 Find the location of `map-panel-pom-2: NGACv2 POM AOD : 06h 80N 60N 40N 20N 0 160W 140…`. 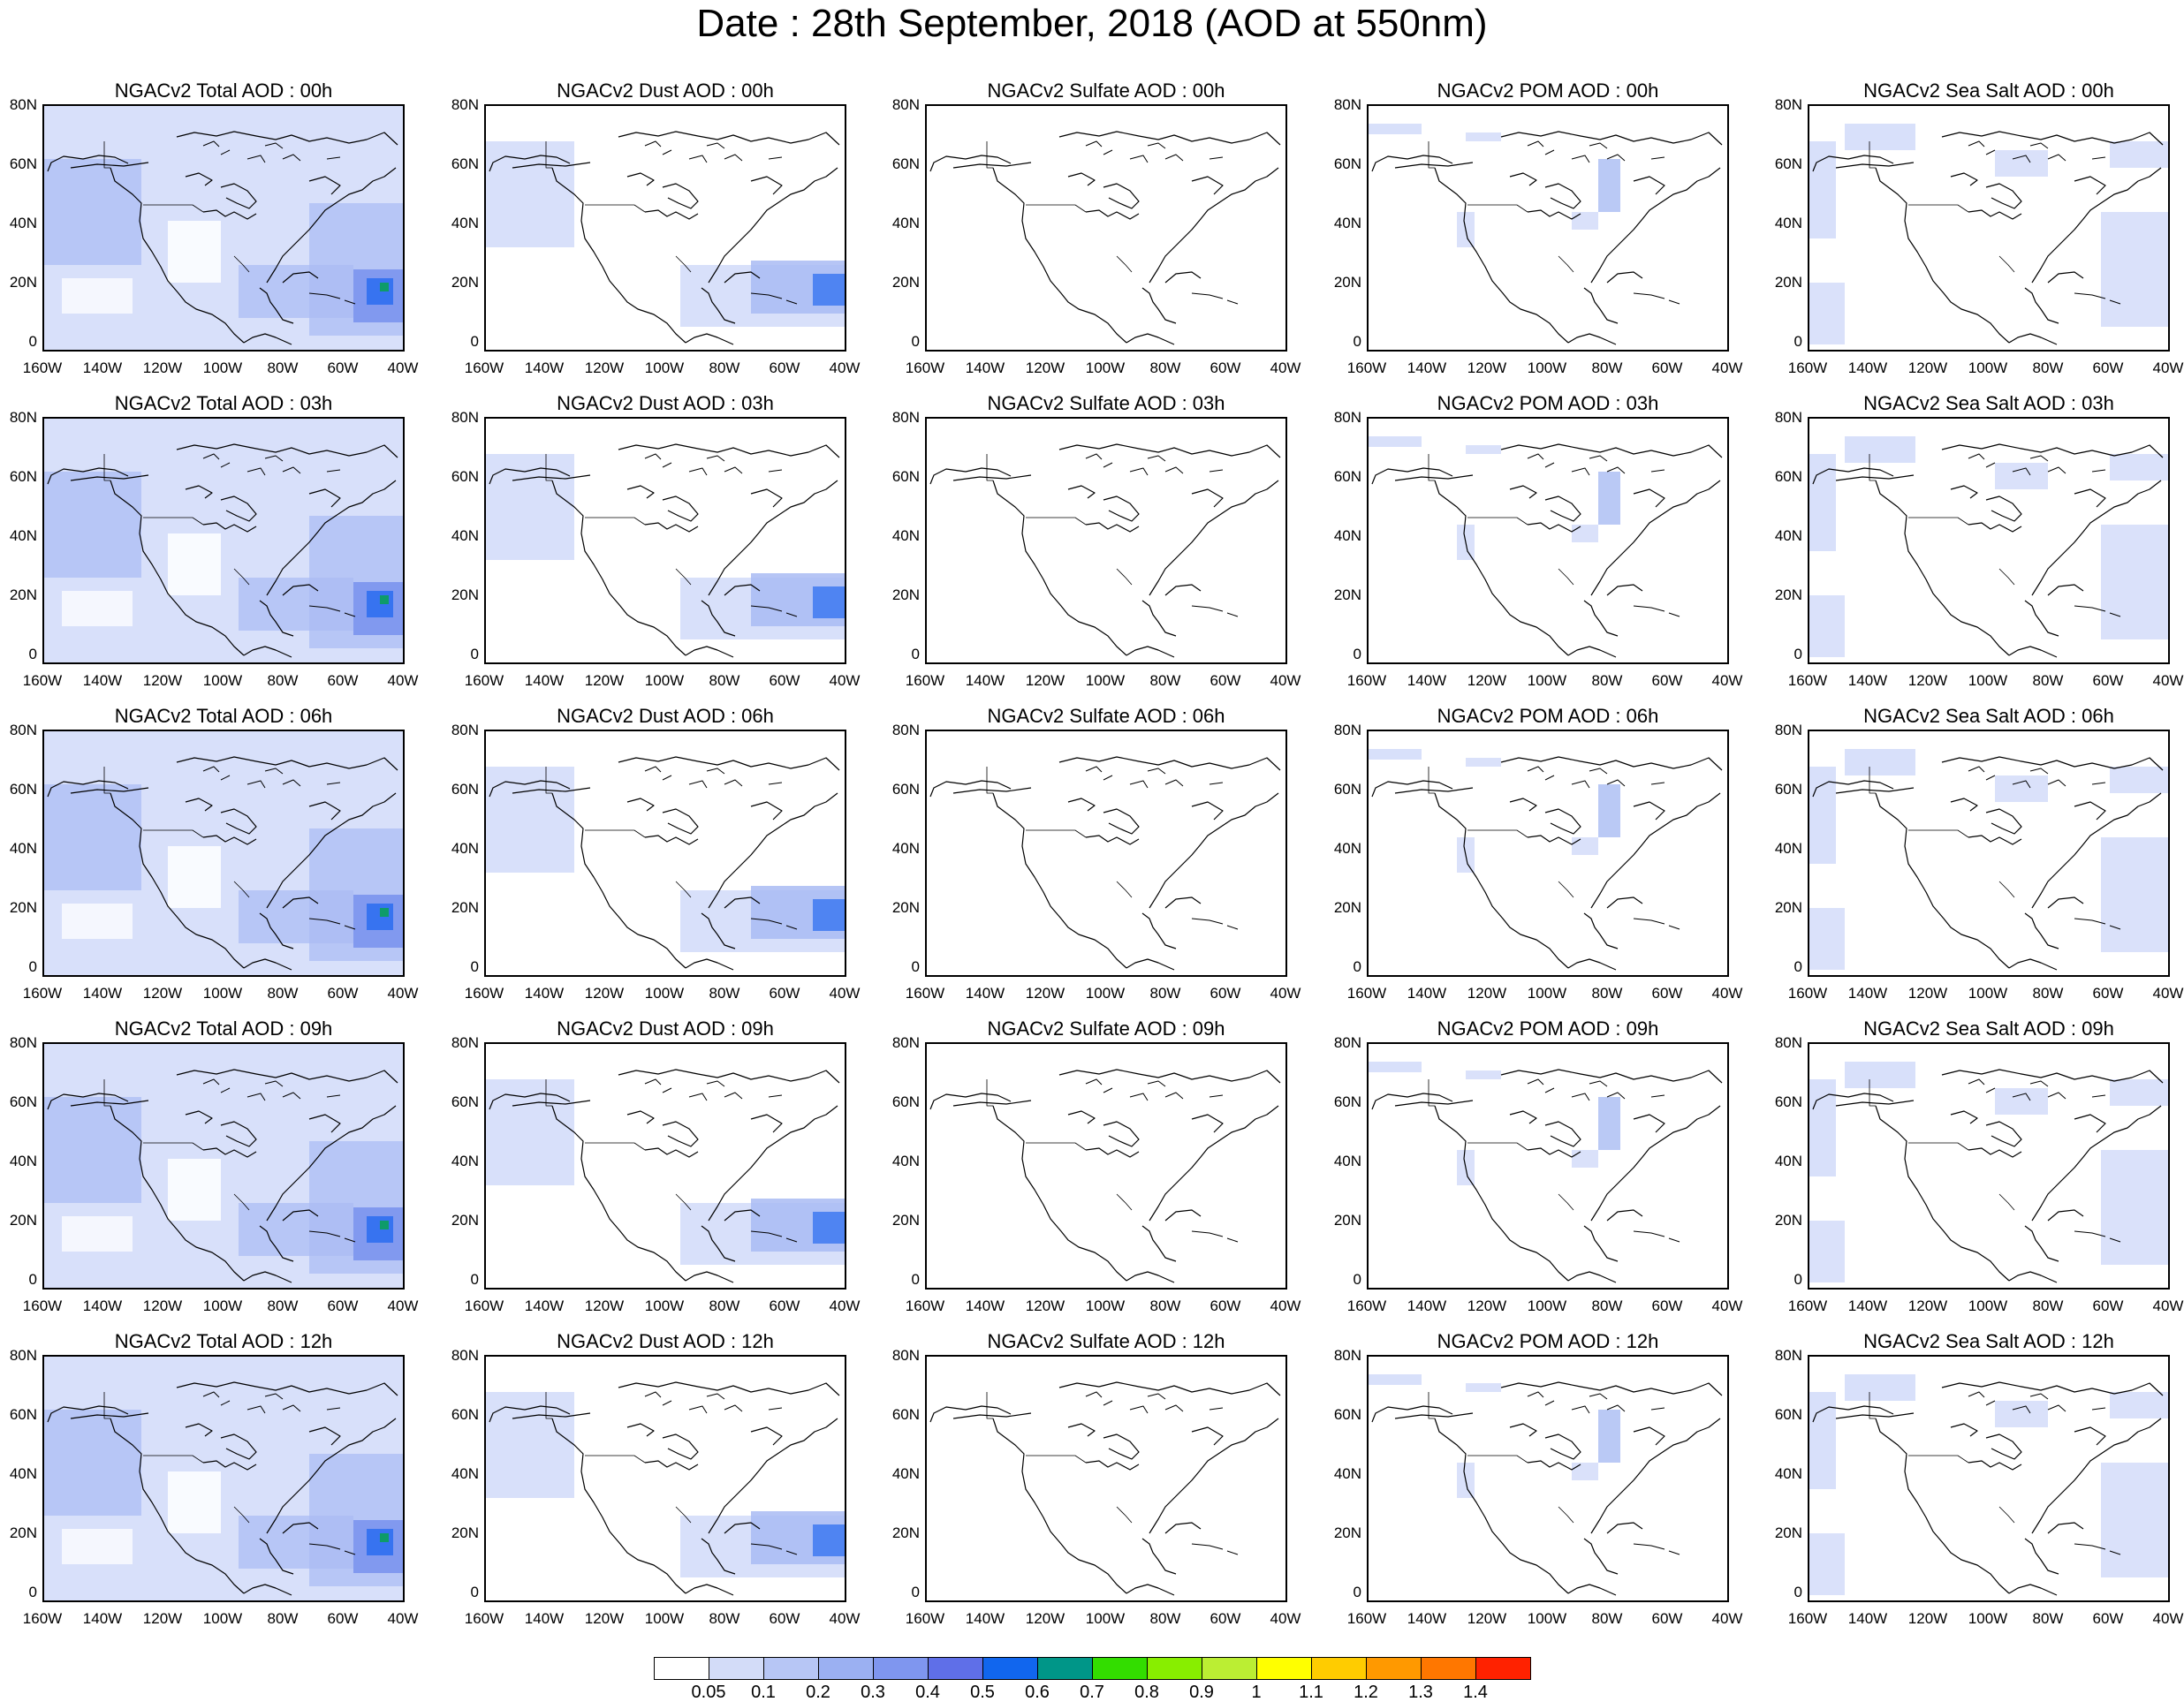

map-panel-pom-2: NGACv2 POM AOD : 06h 80N 60N 40N 20N 0 160W 140… is located at coordinates (1563, 859).